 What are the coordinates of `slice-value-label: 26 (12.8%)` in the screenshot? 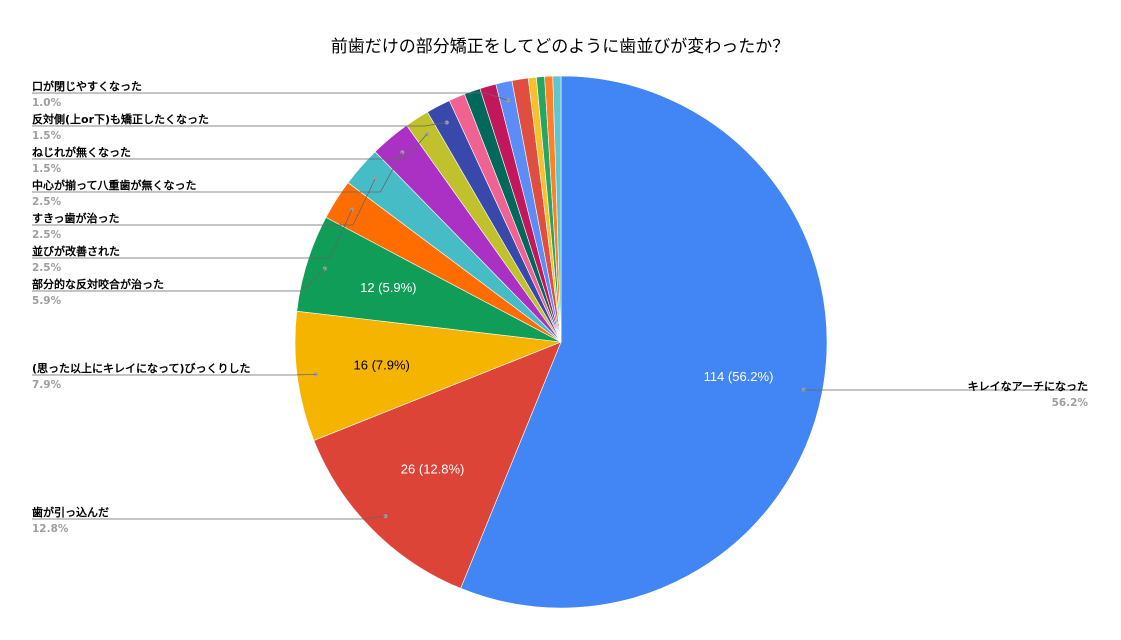 It's located at (433, 468).